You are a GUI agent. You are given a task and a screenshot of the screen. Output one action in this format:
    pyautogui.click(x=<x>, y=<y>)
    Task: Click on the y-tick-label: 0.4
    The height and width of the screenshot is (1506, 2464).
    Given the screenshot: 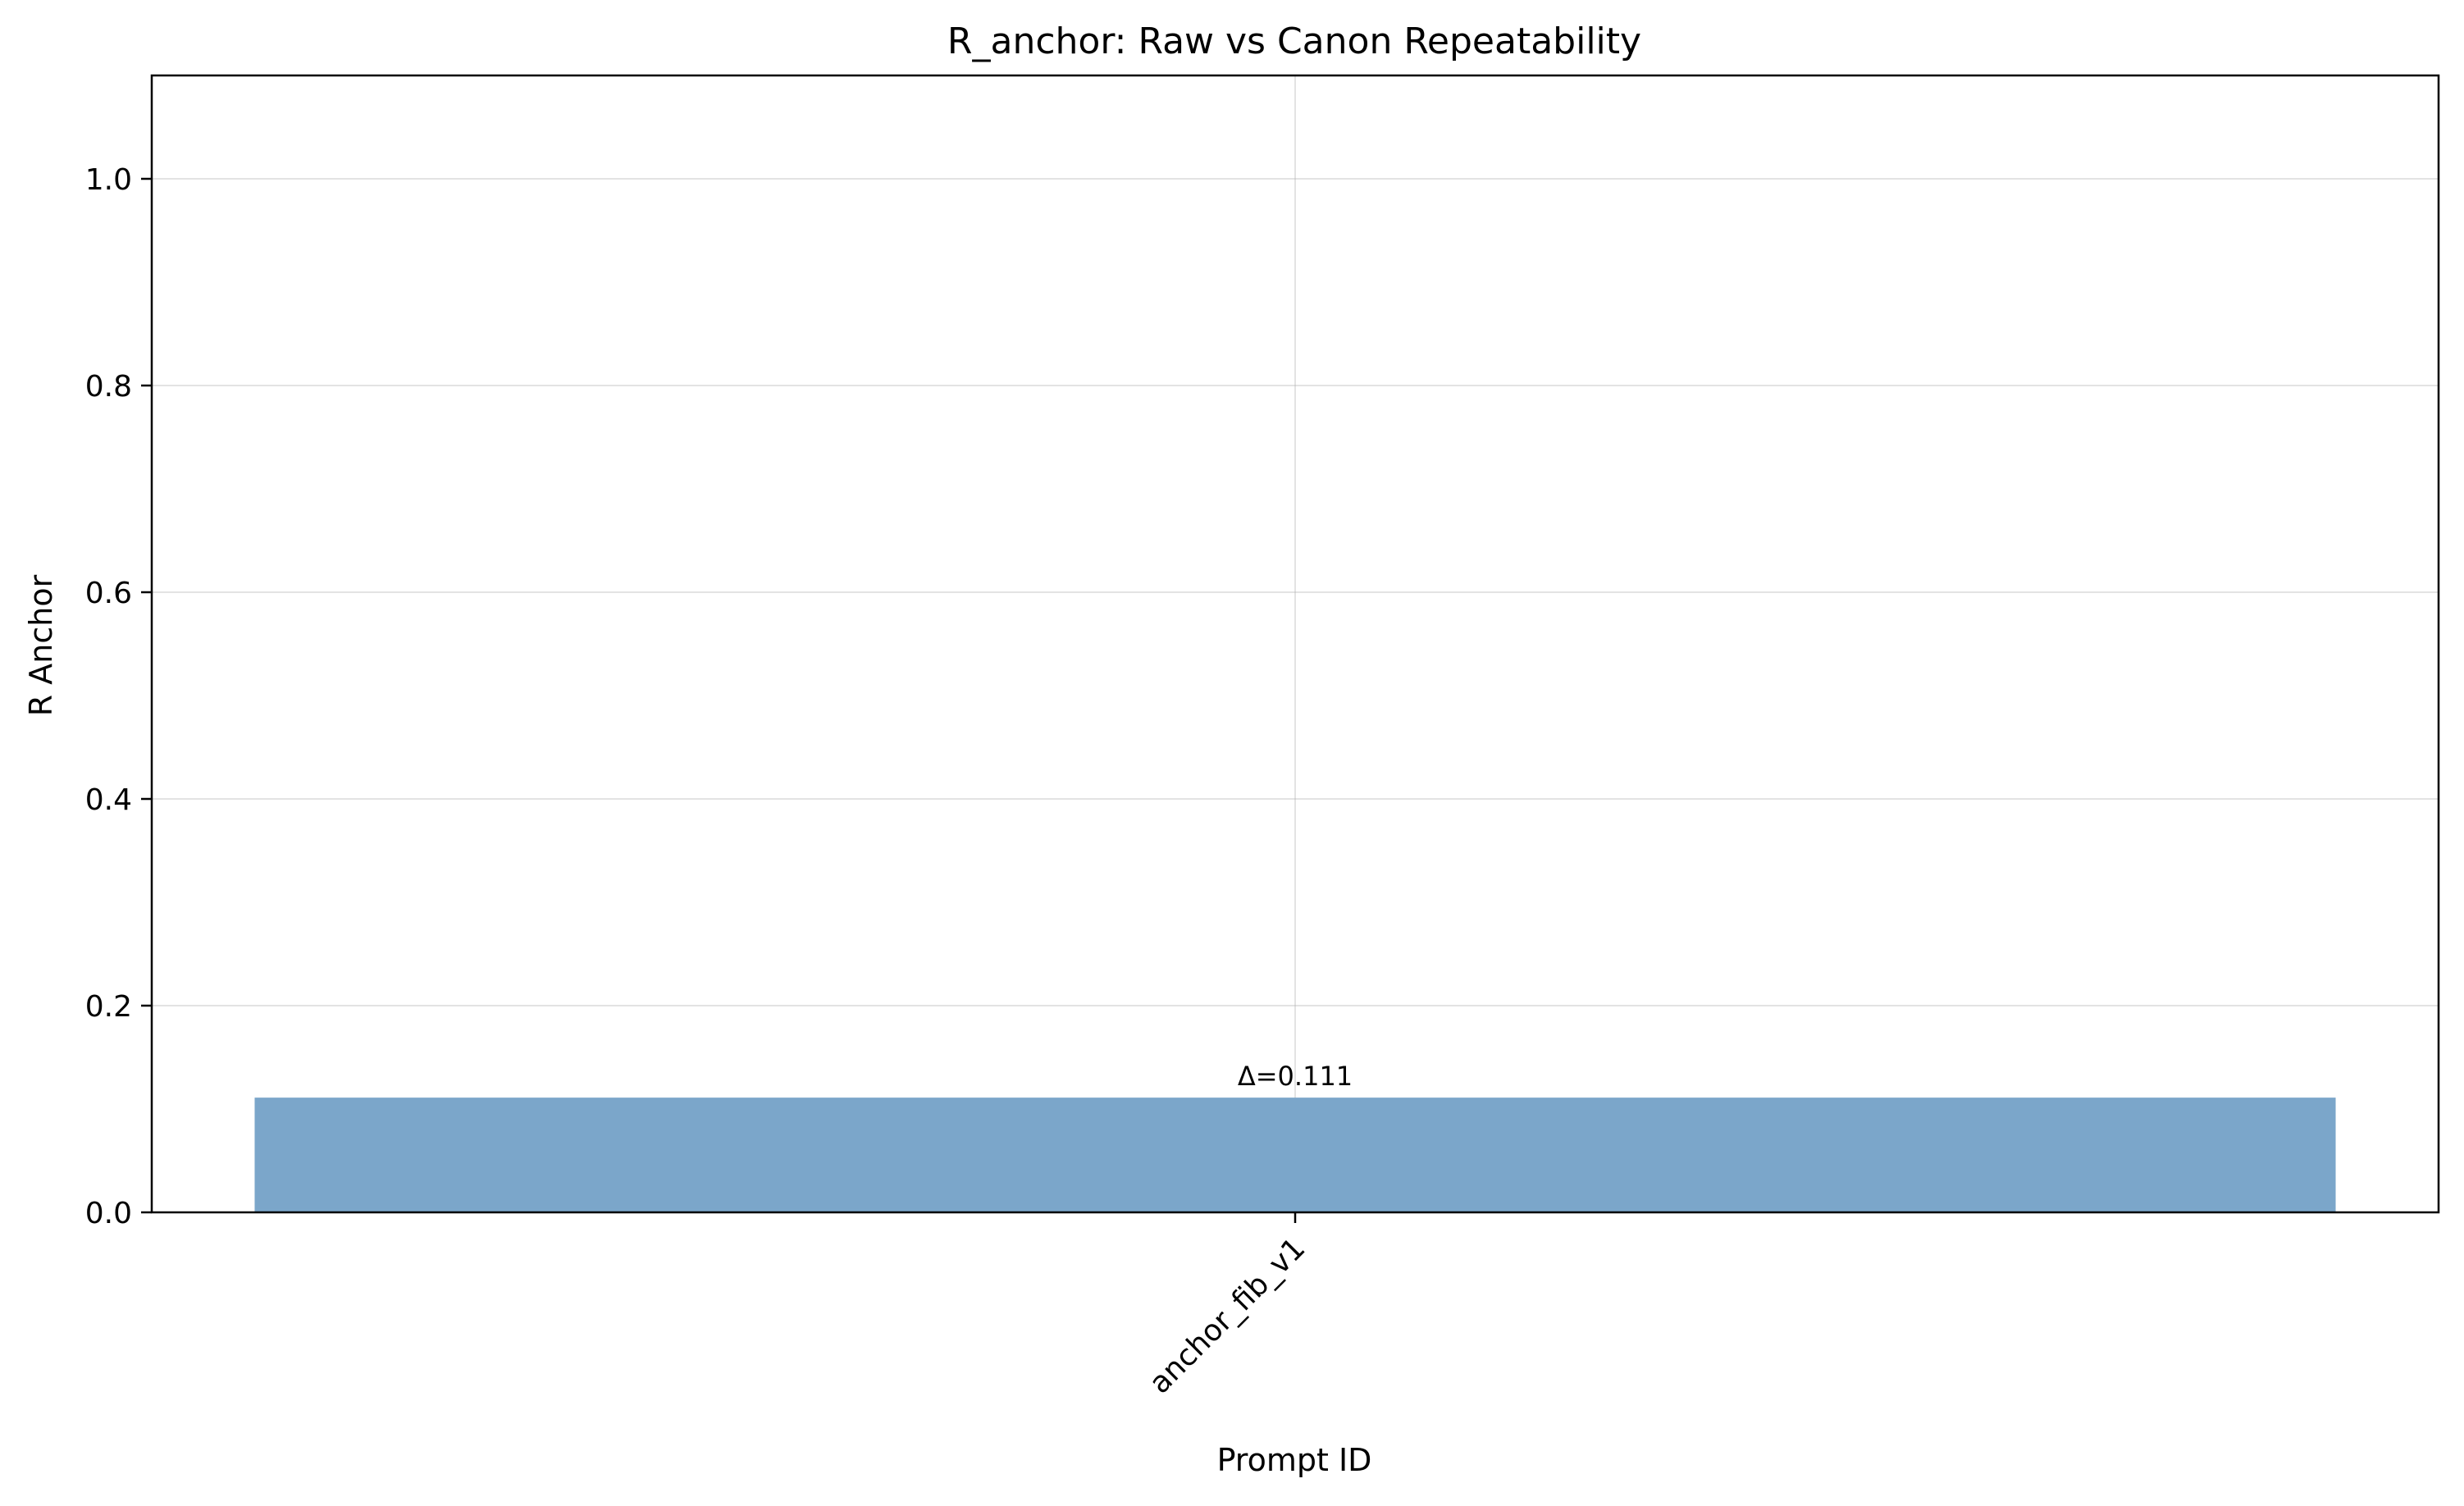 What is the action you would take?
    pyautogui.click(x=108, y=800)
    